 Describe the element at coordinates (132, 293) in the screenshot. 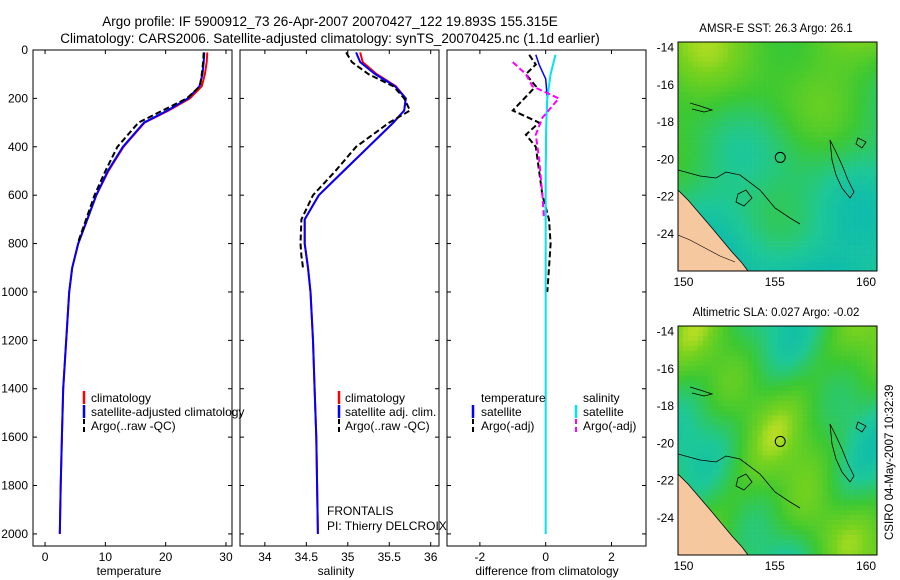

I see `series-line-satellite-adjusted-climatology` at that location.